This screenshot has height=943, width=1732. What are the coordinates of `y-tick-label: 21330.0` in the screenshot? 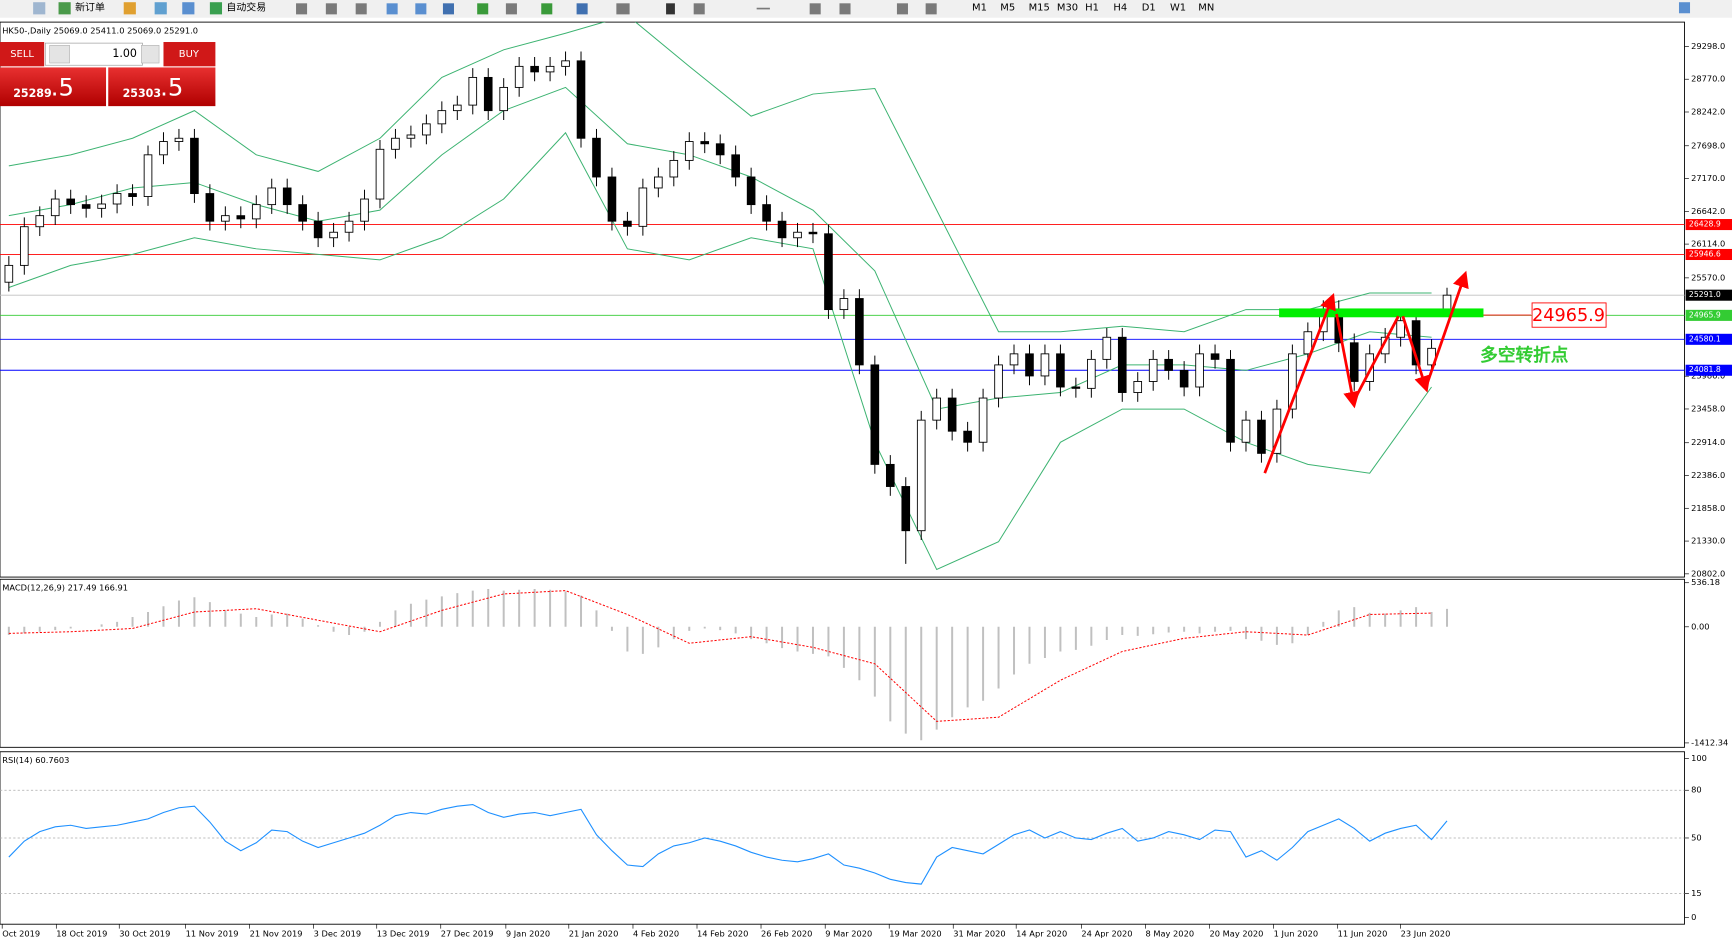 It's located at (1708, 541).